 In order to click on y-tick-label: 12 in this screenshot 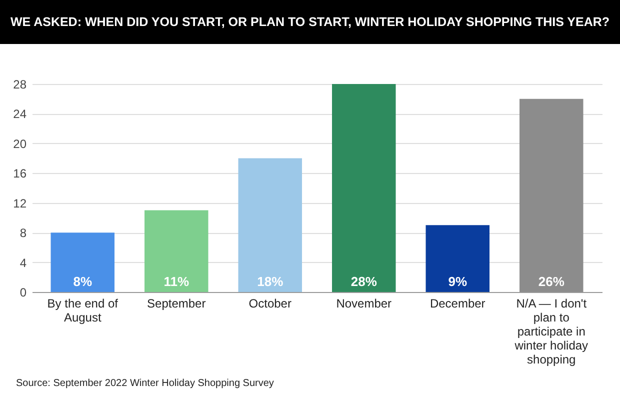, I will do `click(20, 203)`.